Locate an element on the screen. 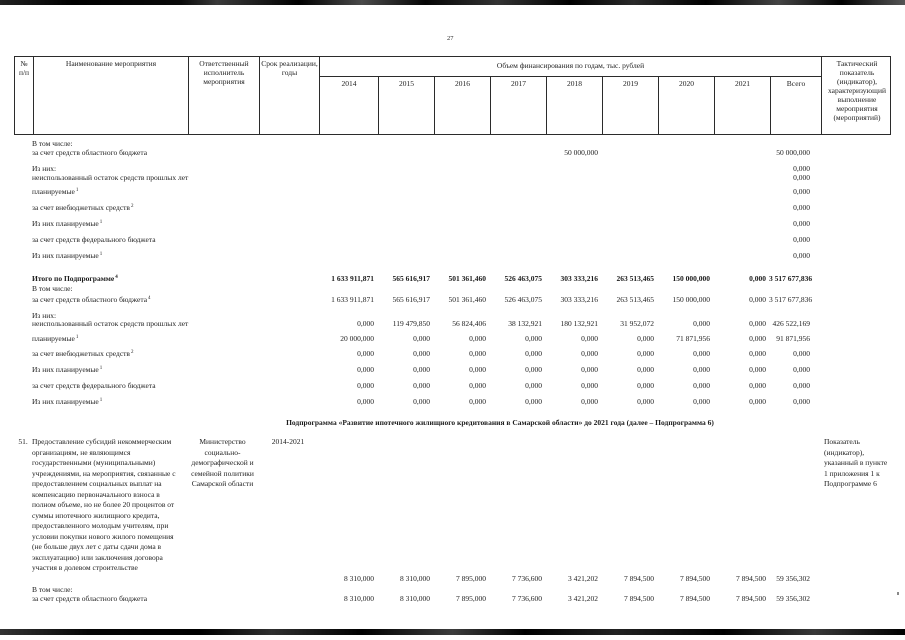 The width and height of the screenshot is (905, 640). cell-2018: 50 000,000 is located at coordinates (581, 152).